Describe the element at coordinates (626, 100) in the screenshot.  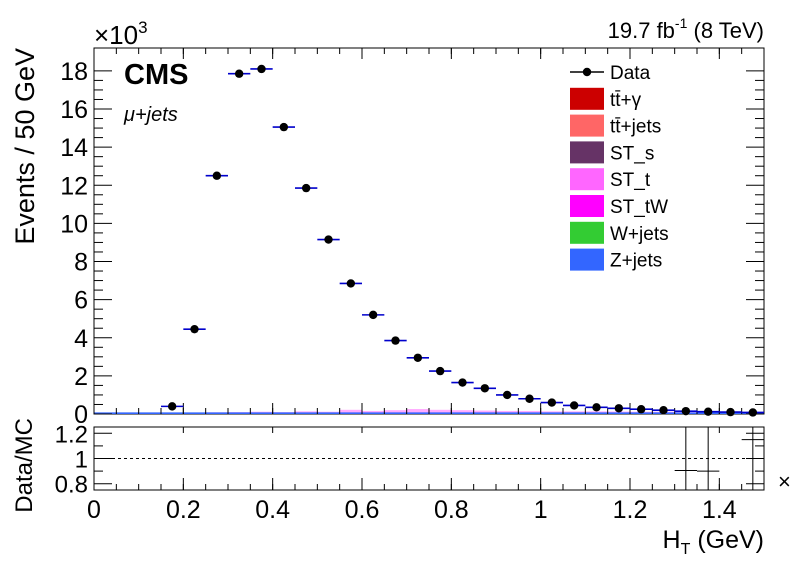
I see `legend-label: tt̄+γ` at that location.